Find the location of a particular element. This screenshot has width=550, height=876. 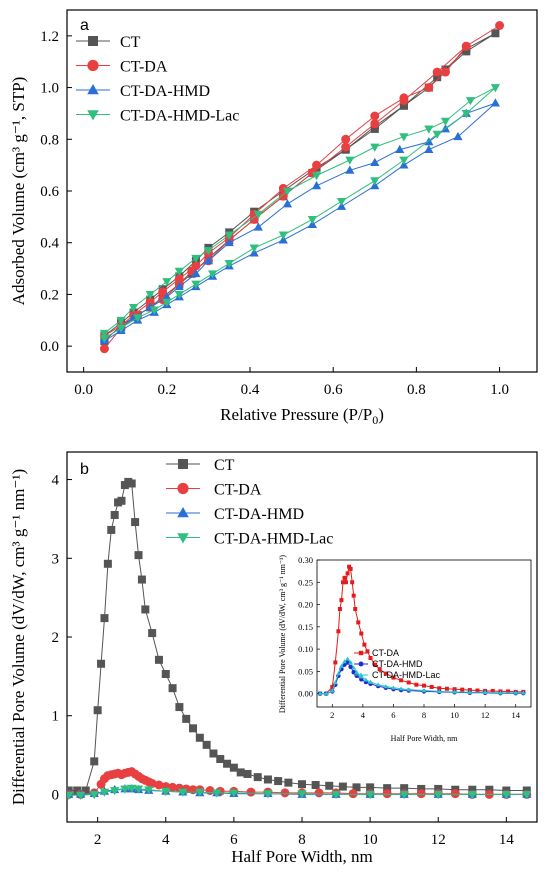

panel-b-y-tick-label: 2 is located at coordinates (56, 638).